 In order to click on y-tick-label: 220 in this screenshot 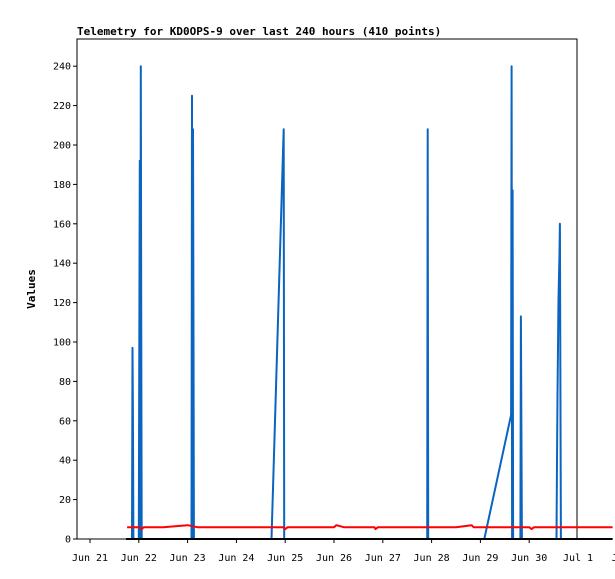, I will do `click(62, 106)`.